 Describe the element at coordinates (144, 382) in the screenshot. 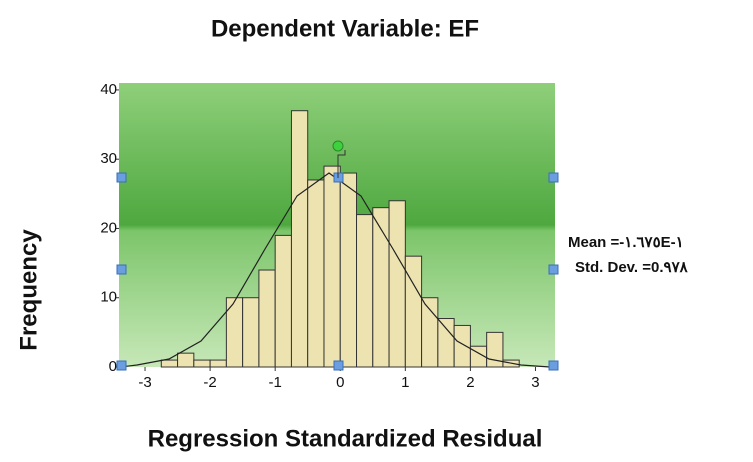

I see `x-tick-label: -3` at that location.